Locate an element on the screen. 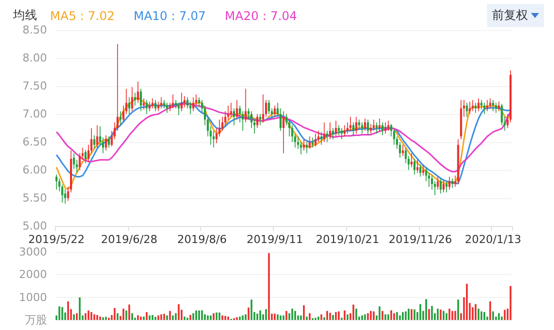  legend-title: 均线 is located at coordinates (24, 15).